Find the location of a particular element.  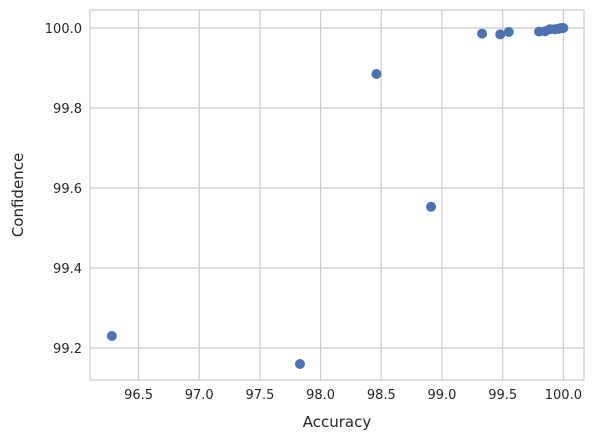

x-tick-label: 97.0 is located at coordinates (199, 395).